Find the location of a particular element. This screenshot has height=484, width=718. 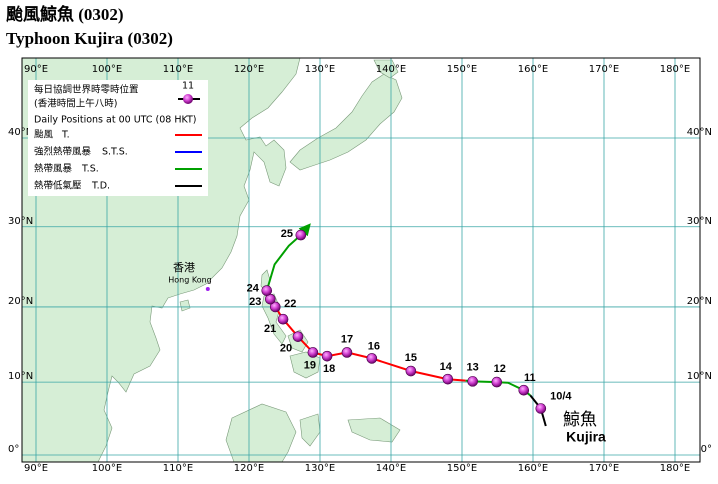

legend-en: T. is located at coordinates (65, 135).